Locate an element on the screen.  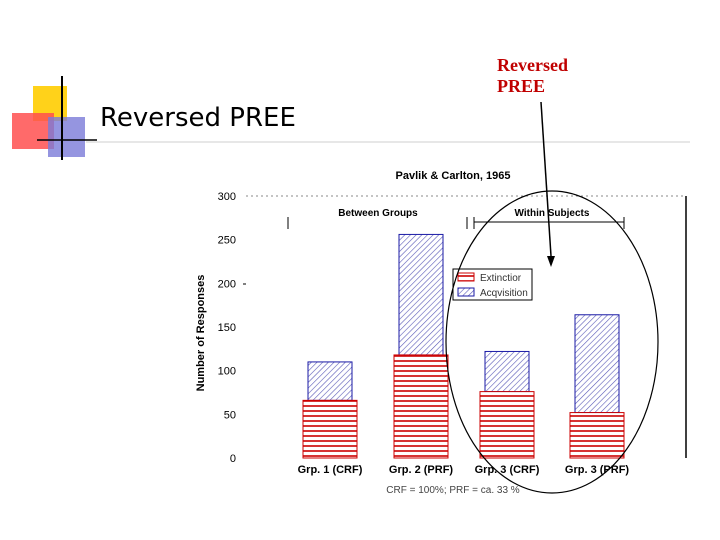
within-label-bg is located at coordinates (553, 212).